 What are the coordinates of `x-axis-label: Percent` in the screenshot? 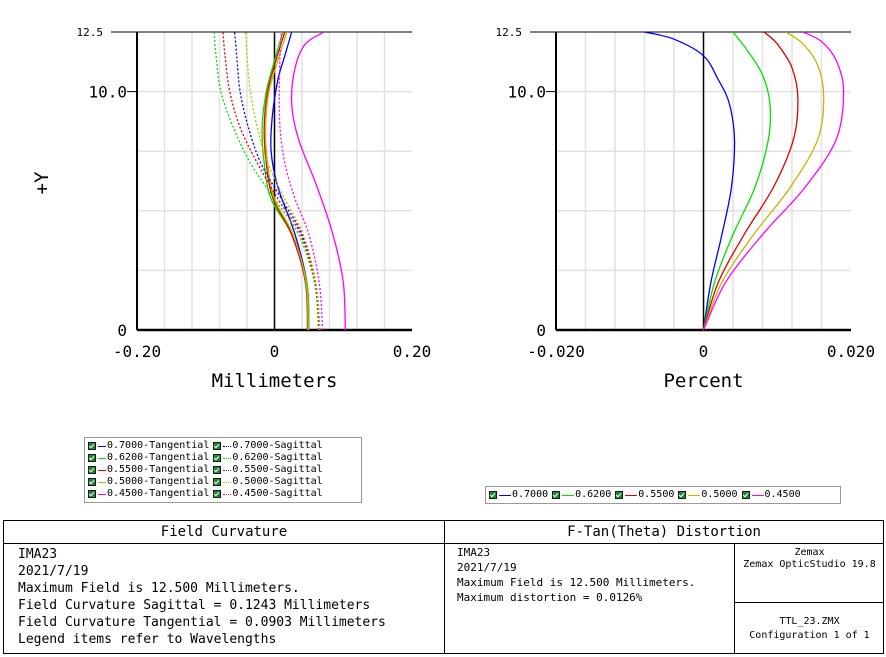 It's located at (703, 381).